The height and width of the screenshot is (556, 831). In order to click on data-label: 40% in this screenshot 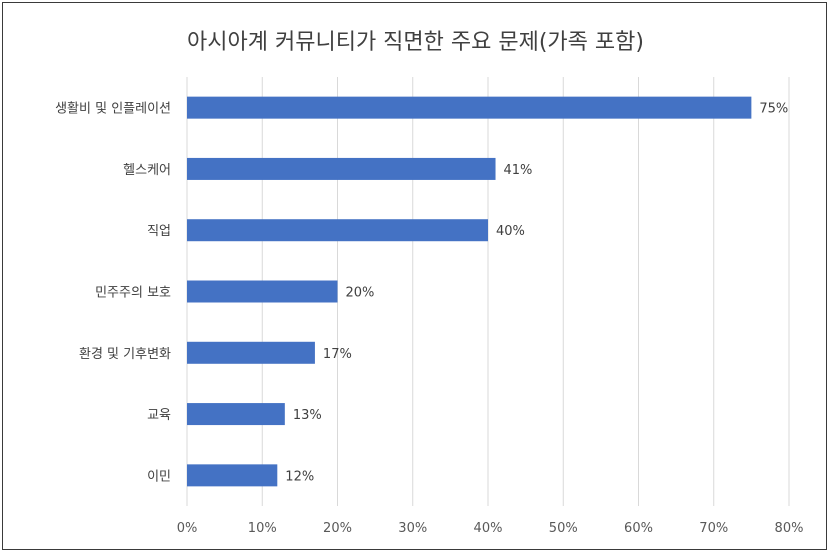, I will do `click(510, 231)`.